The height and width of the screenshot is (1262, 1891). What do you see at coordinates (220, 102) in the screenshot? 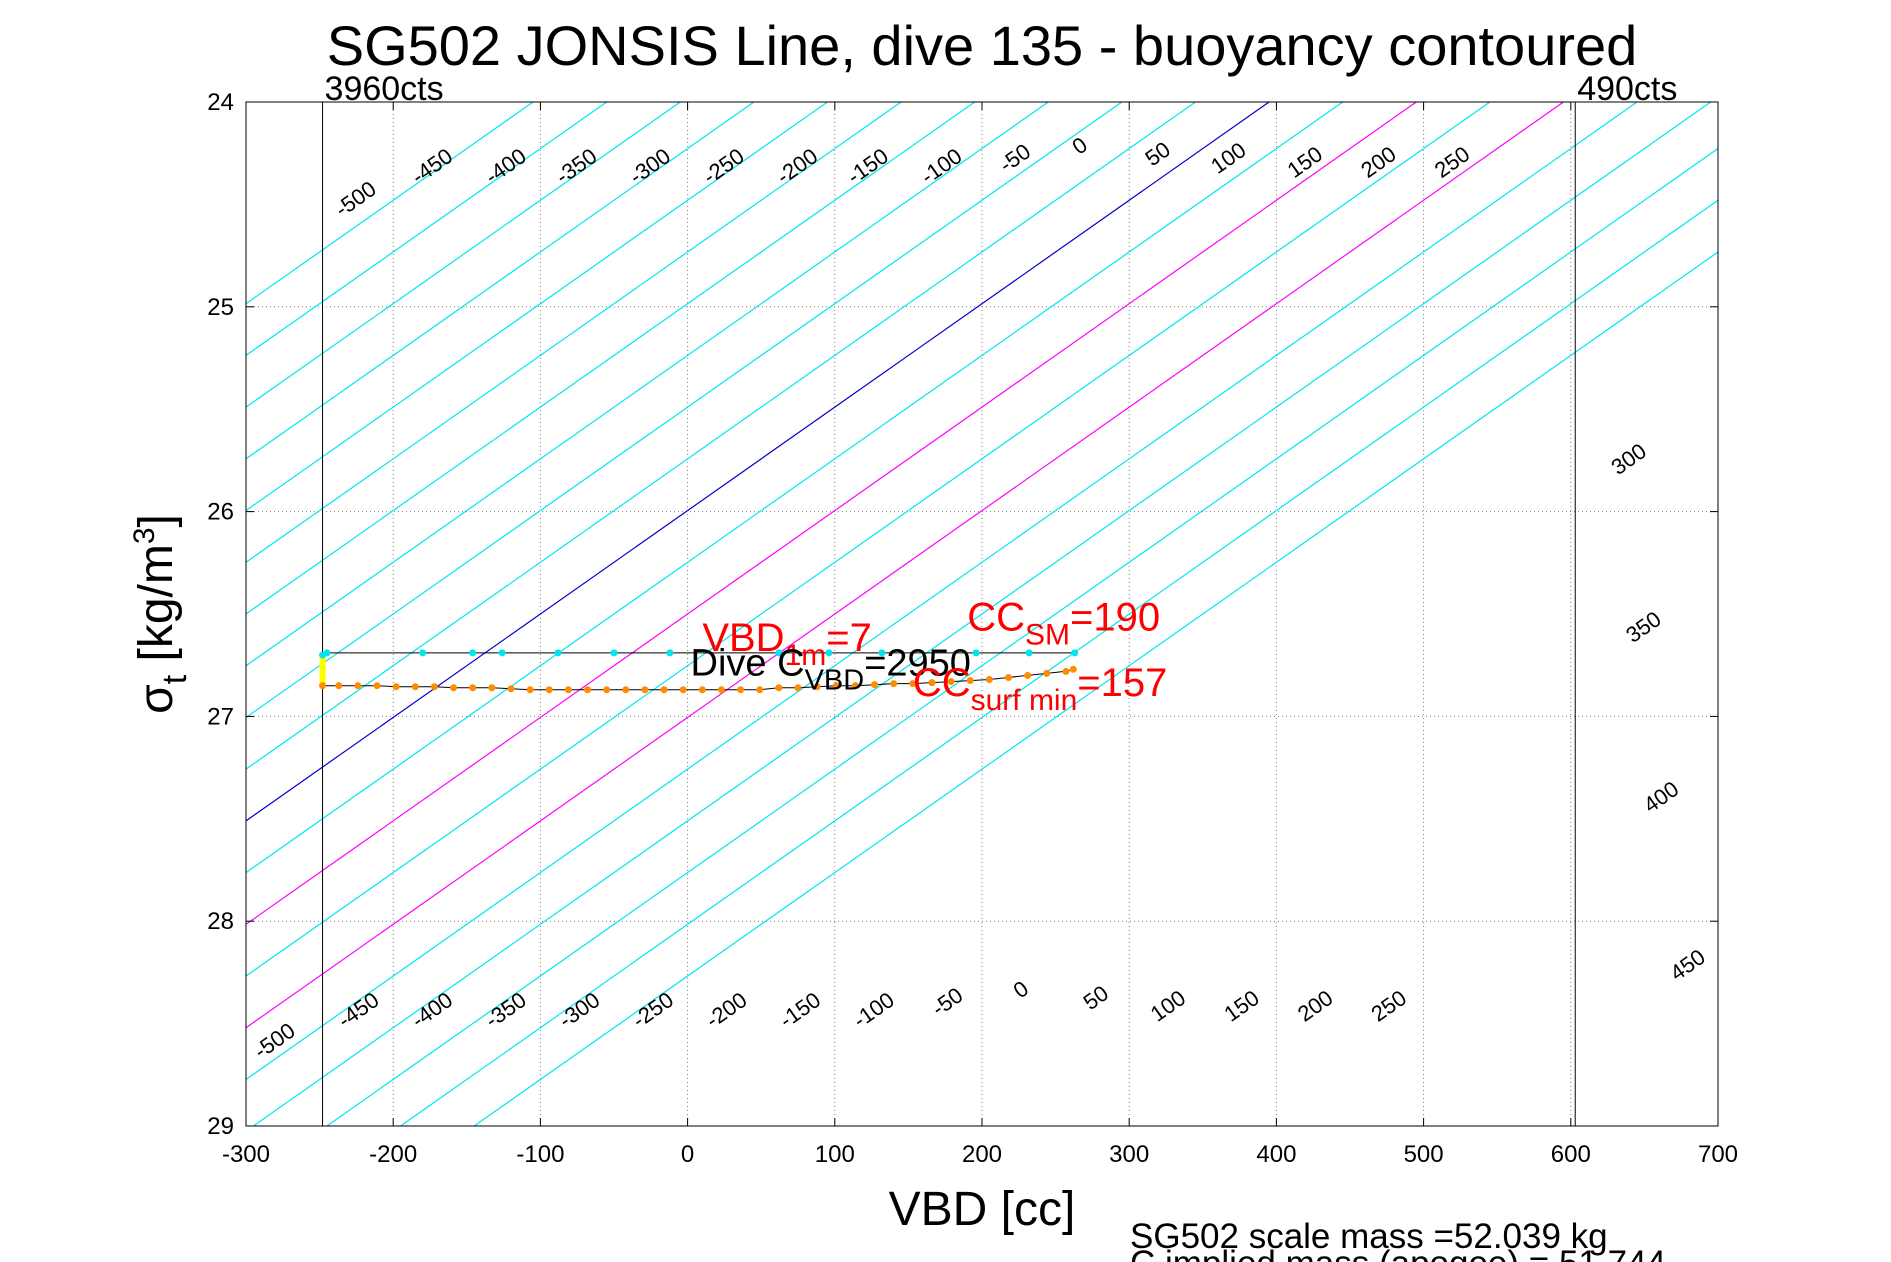
I see `y-tick-label: 24` at bounding box center [220, 102].